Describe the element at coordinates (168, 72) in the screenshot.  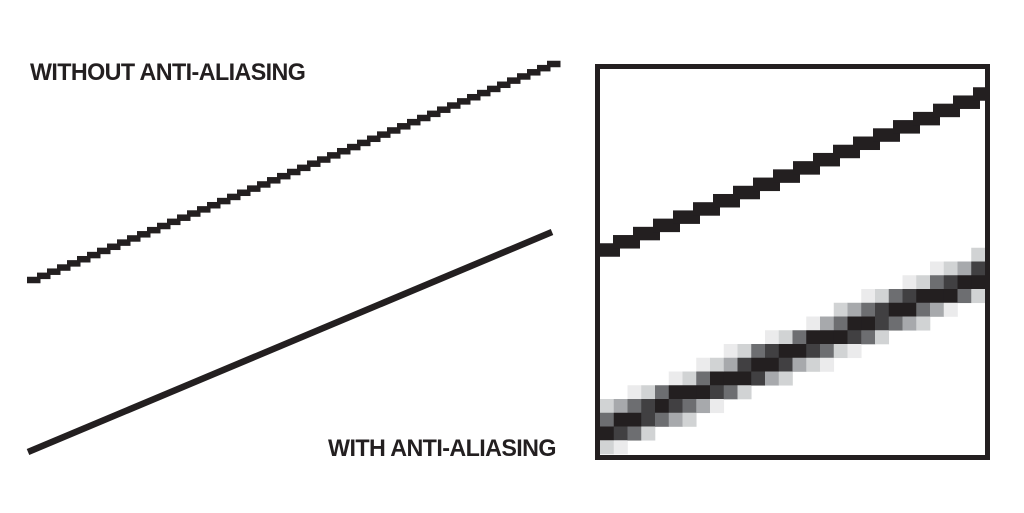
I see `label-without-anti-aliasing: WITHOUT ANTI-ALIASING` at that location.